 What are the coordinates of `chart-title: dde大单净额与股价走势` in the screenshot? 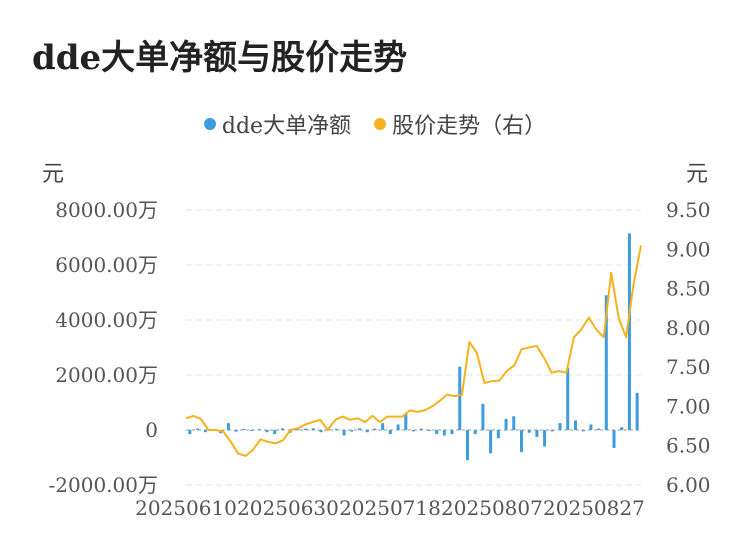 It's located at (220, 58).